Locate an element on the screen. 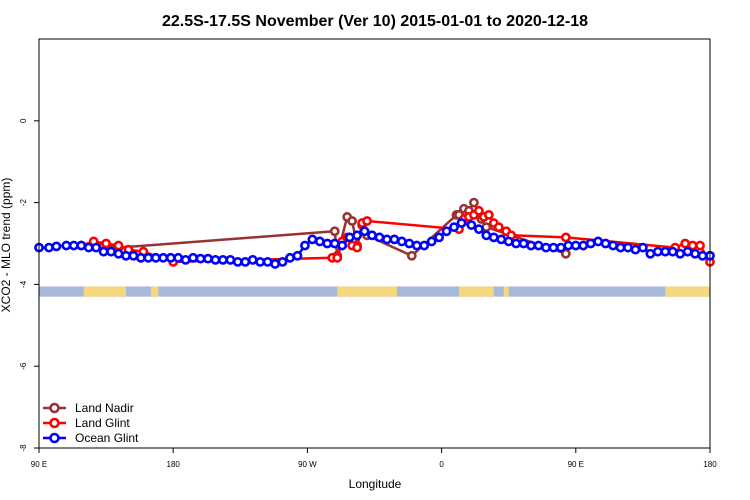 This screenshot has height=500, width=750. series-layer is located at coordinates (374, 233).